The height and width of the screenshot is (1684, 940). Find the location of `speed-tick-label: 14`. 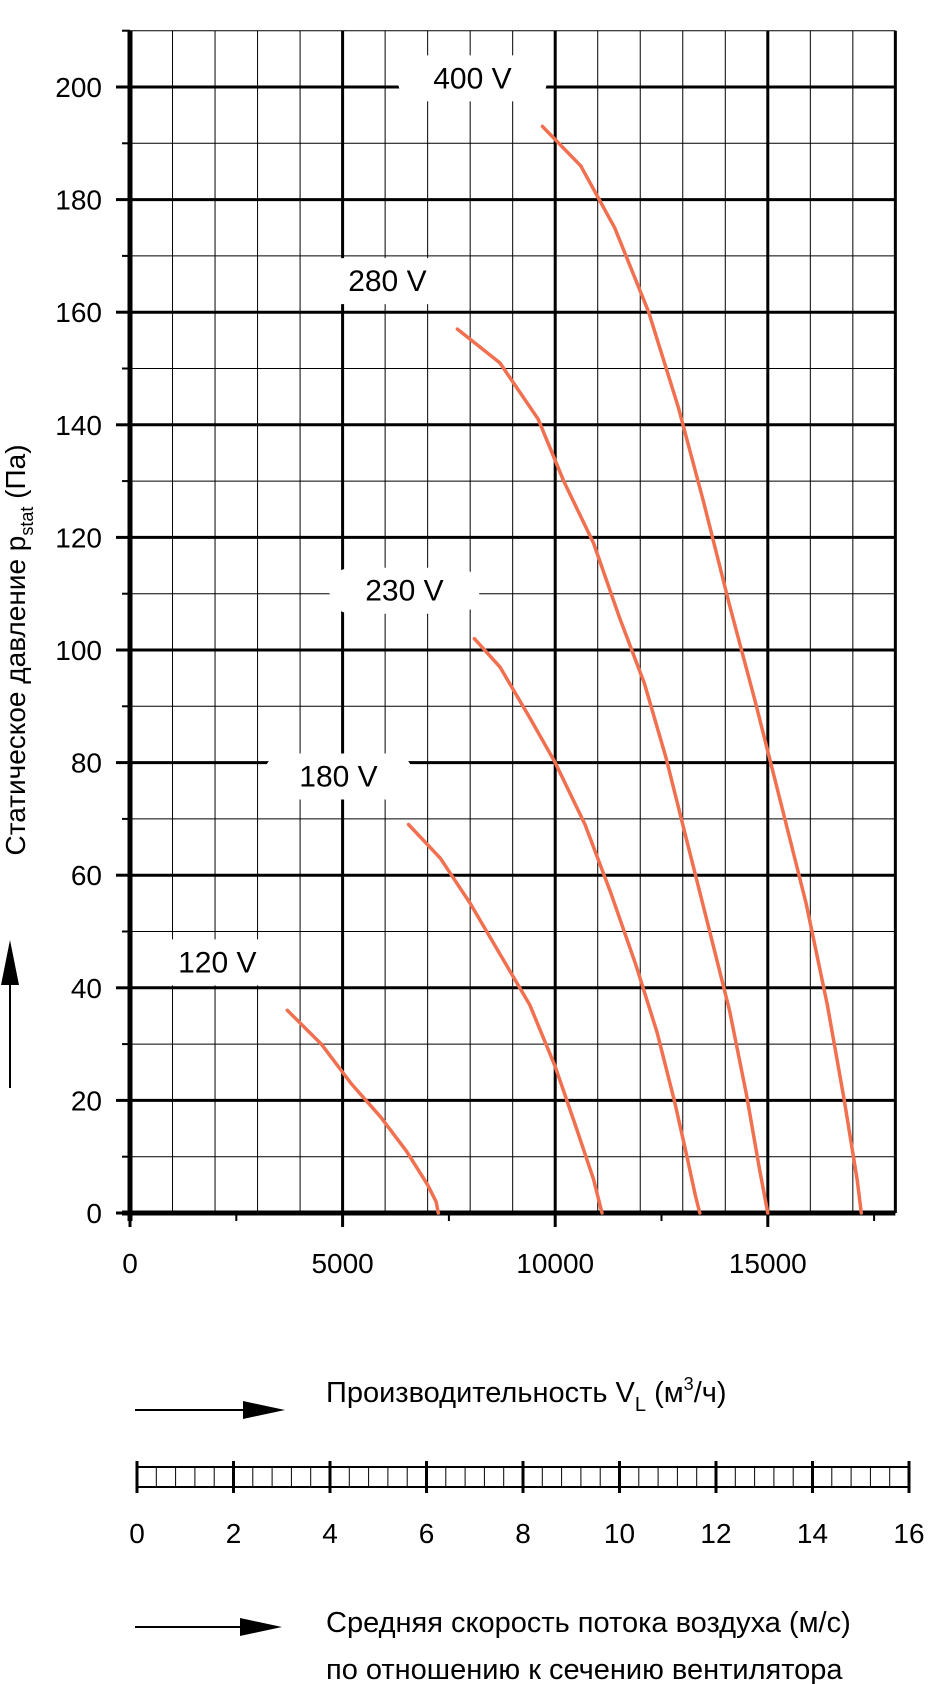

speed-tick-label: 14 is located at coordinates (812, 1533).